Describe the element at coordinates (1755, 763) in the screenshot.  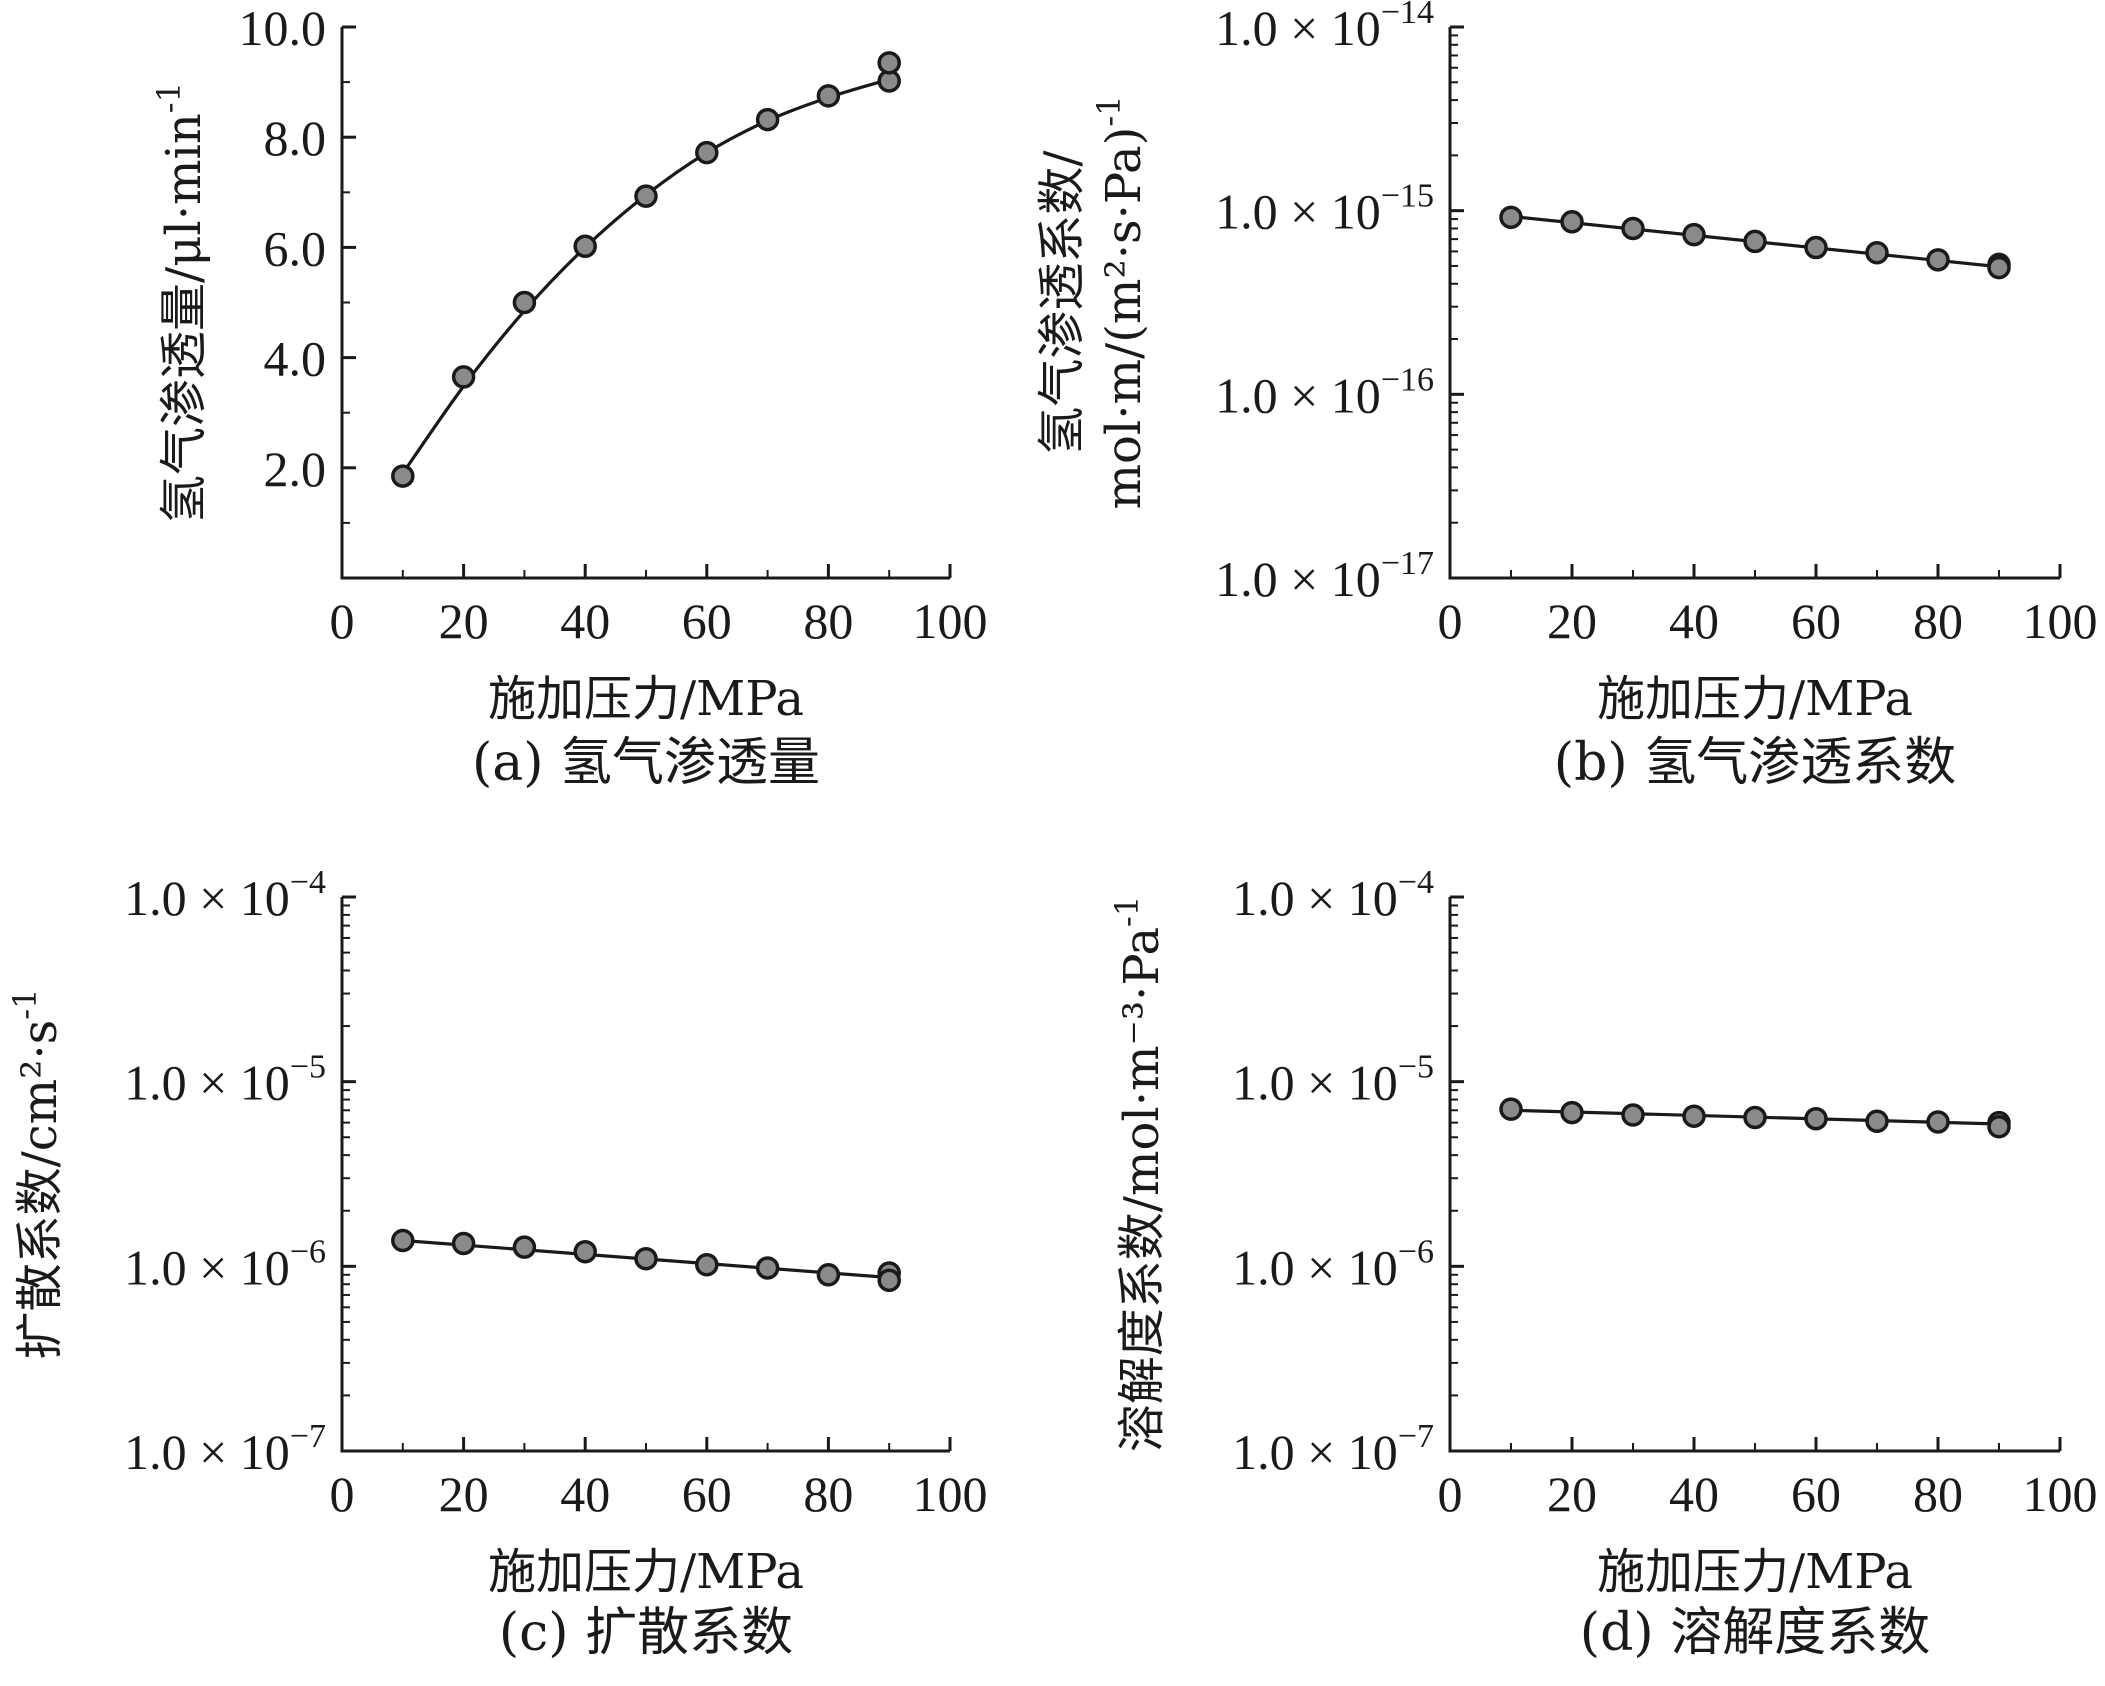
I see `chart-caption: (b) 氢气渗透系数` at that location.